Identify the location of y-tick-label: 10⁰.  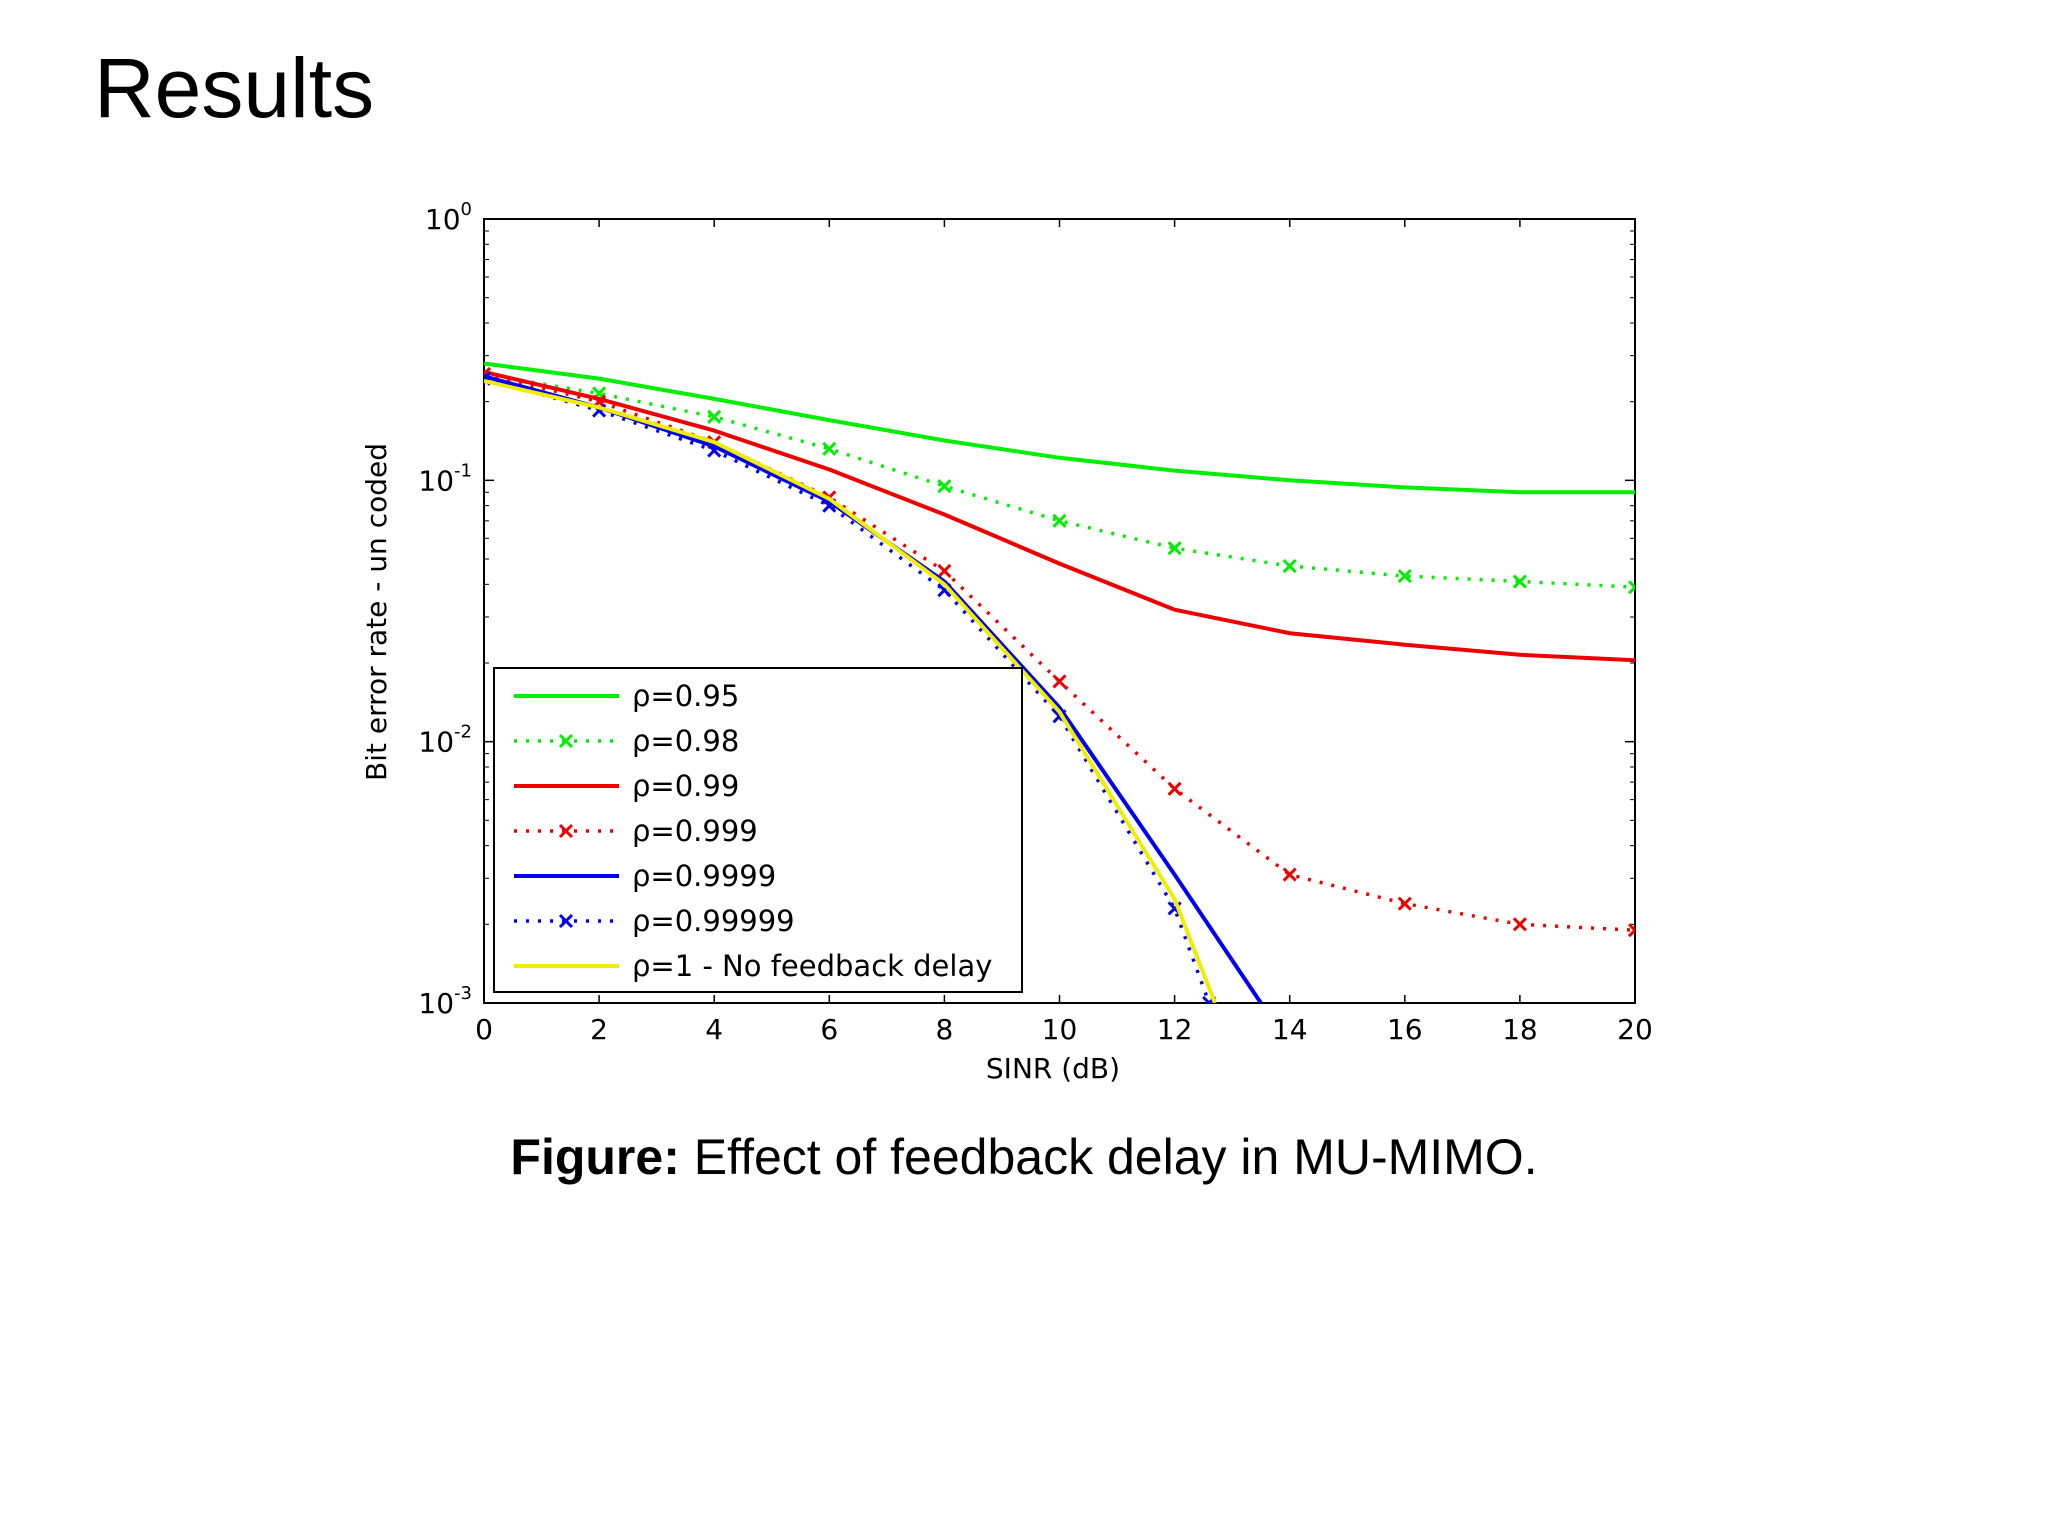
(448, 217).